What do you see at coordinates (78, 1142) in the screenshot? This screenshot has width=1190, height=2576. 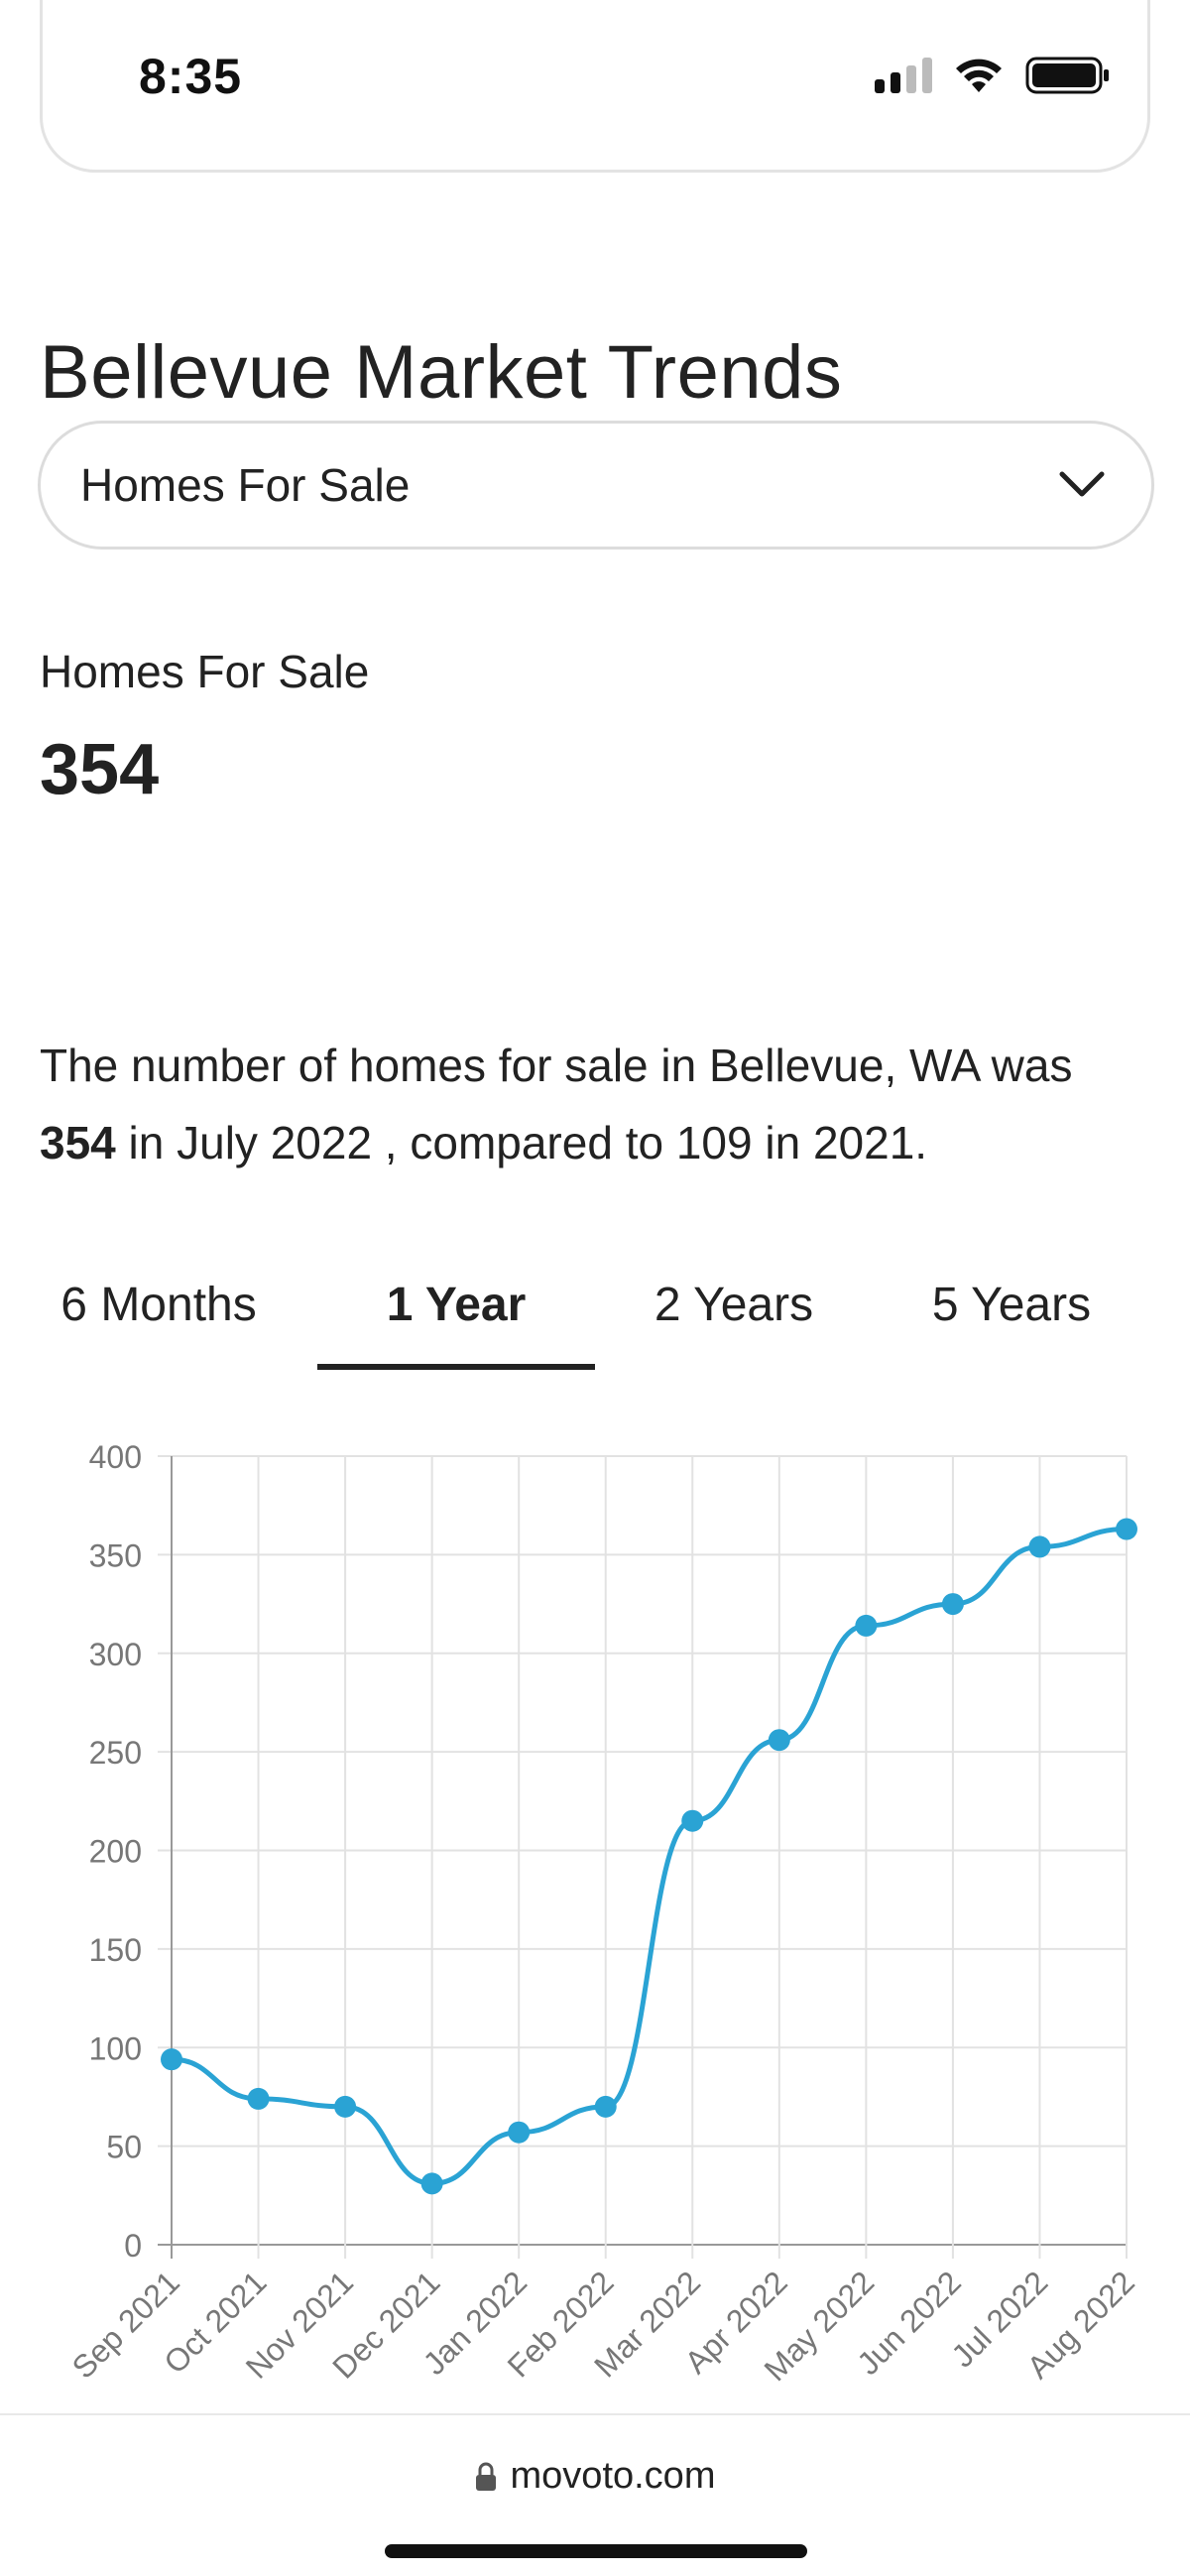 I see `description-value: 354` at bounding box center [78, 1142].